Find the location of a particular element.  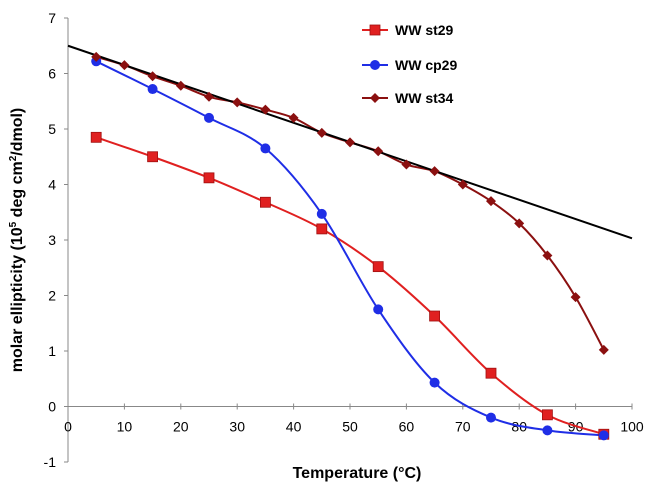

x-tick-label: 10 is located at coordinates (125, 427).